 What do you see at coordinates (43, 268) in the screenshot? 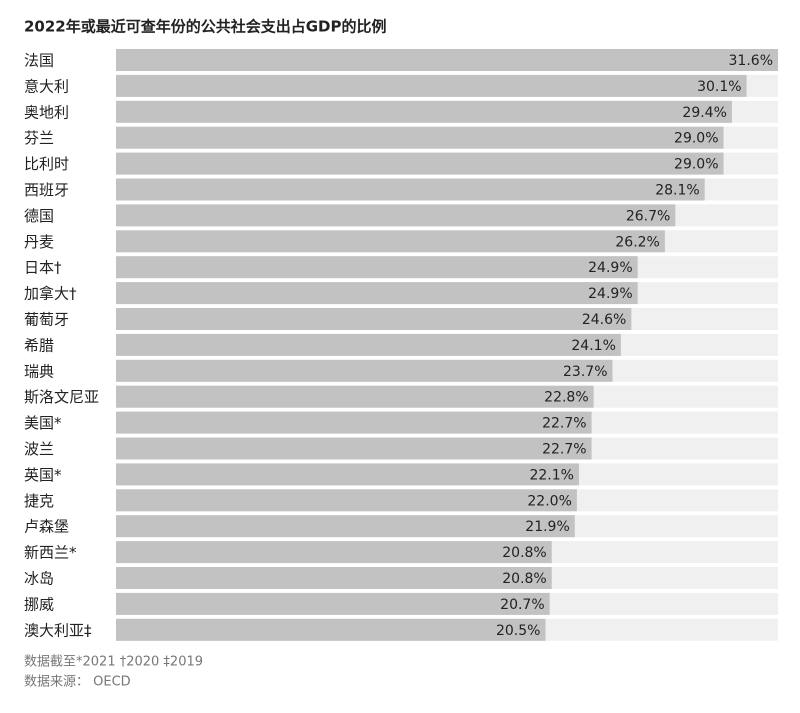
I see `category-label: 日本†` at bounding box center [43, 268].